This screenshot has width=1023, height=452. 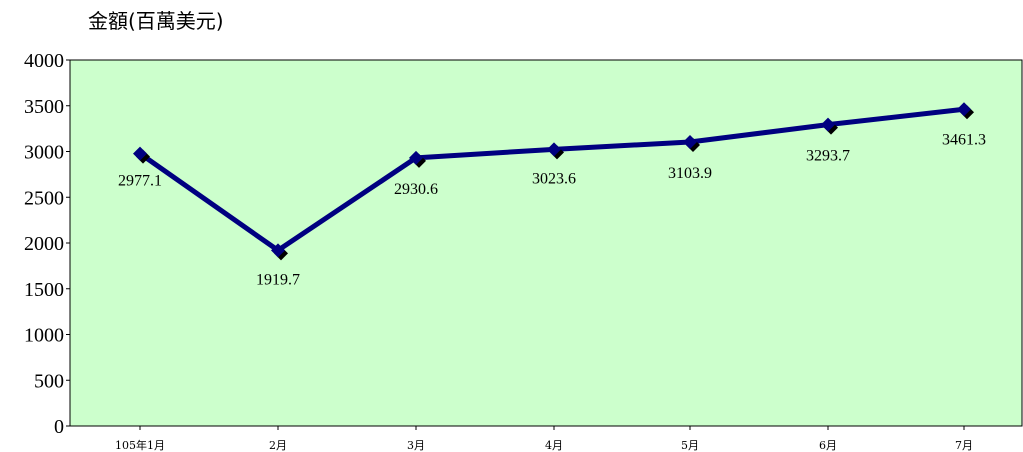 What do you see at coordinates (416, 189) in the screenshot?
I see `data-label: 2930.6` at bounding box center [416, 189].